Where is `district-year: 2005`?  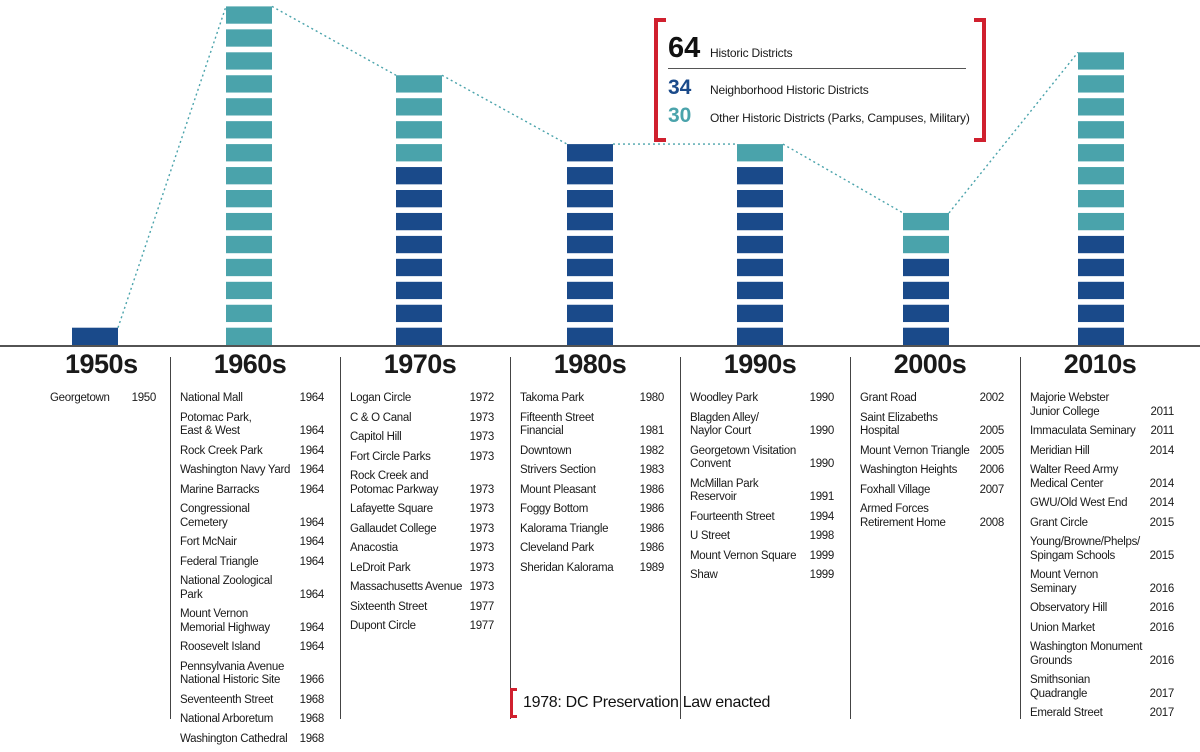
district-year: 2005 is located at coordinates (992, 431).